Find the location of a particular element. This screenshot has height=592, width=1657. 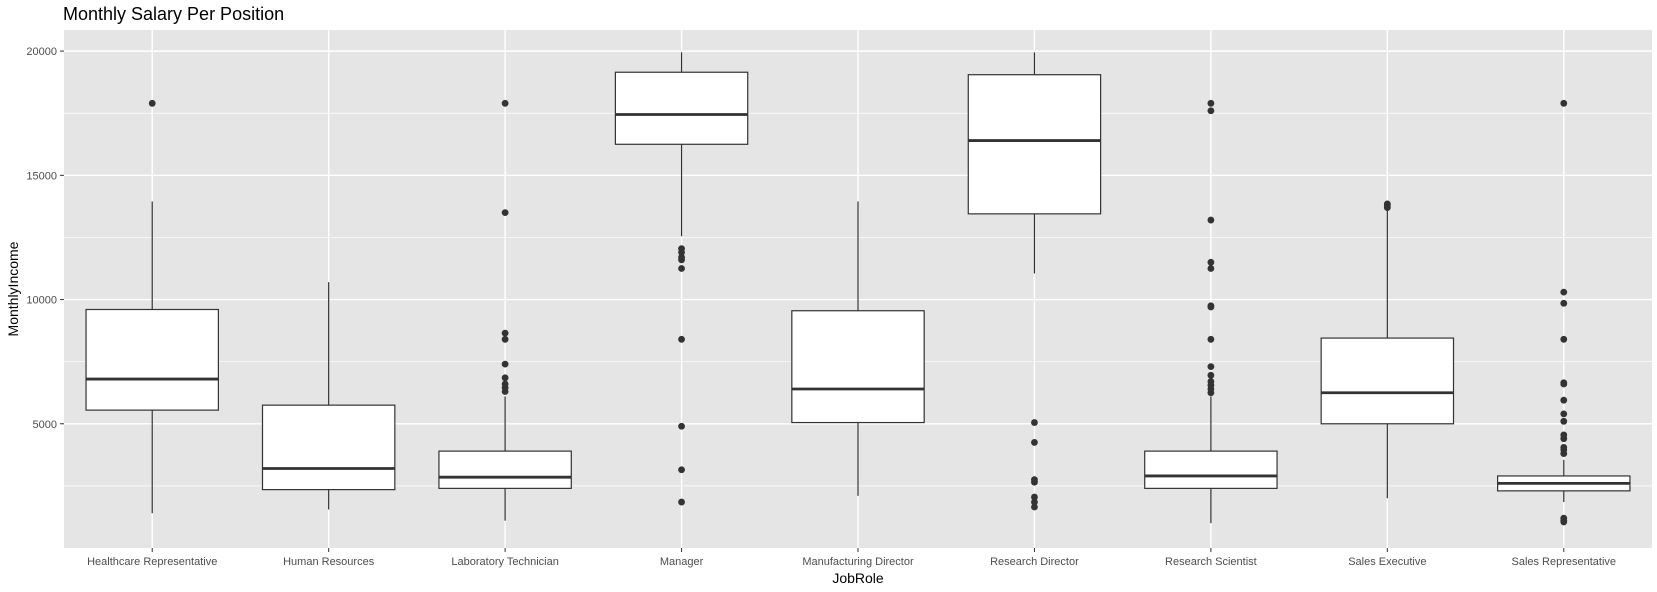

x-tick-label: Sales Representative is located at coordinates (1563, 562).